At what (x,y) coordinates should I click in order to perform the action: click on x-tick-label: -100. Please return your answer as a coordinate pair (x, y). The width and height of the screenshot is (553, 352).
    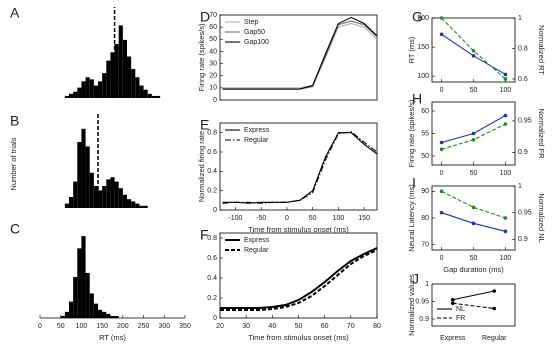
    Looking at the image, I should click on (235, 218).